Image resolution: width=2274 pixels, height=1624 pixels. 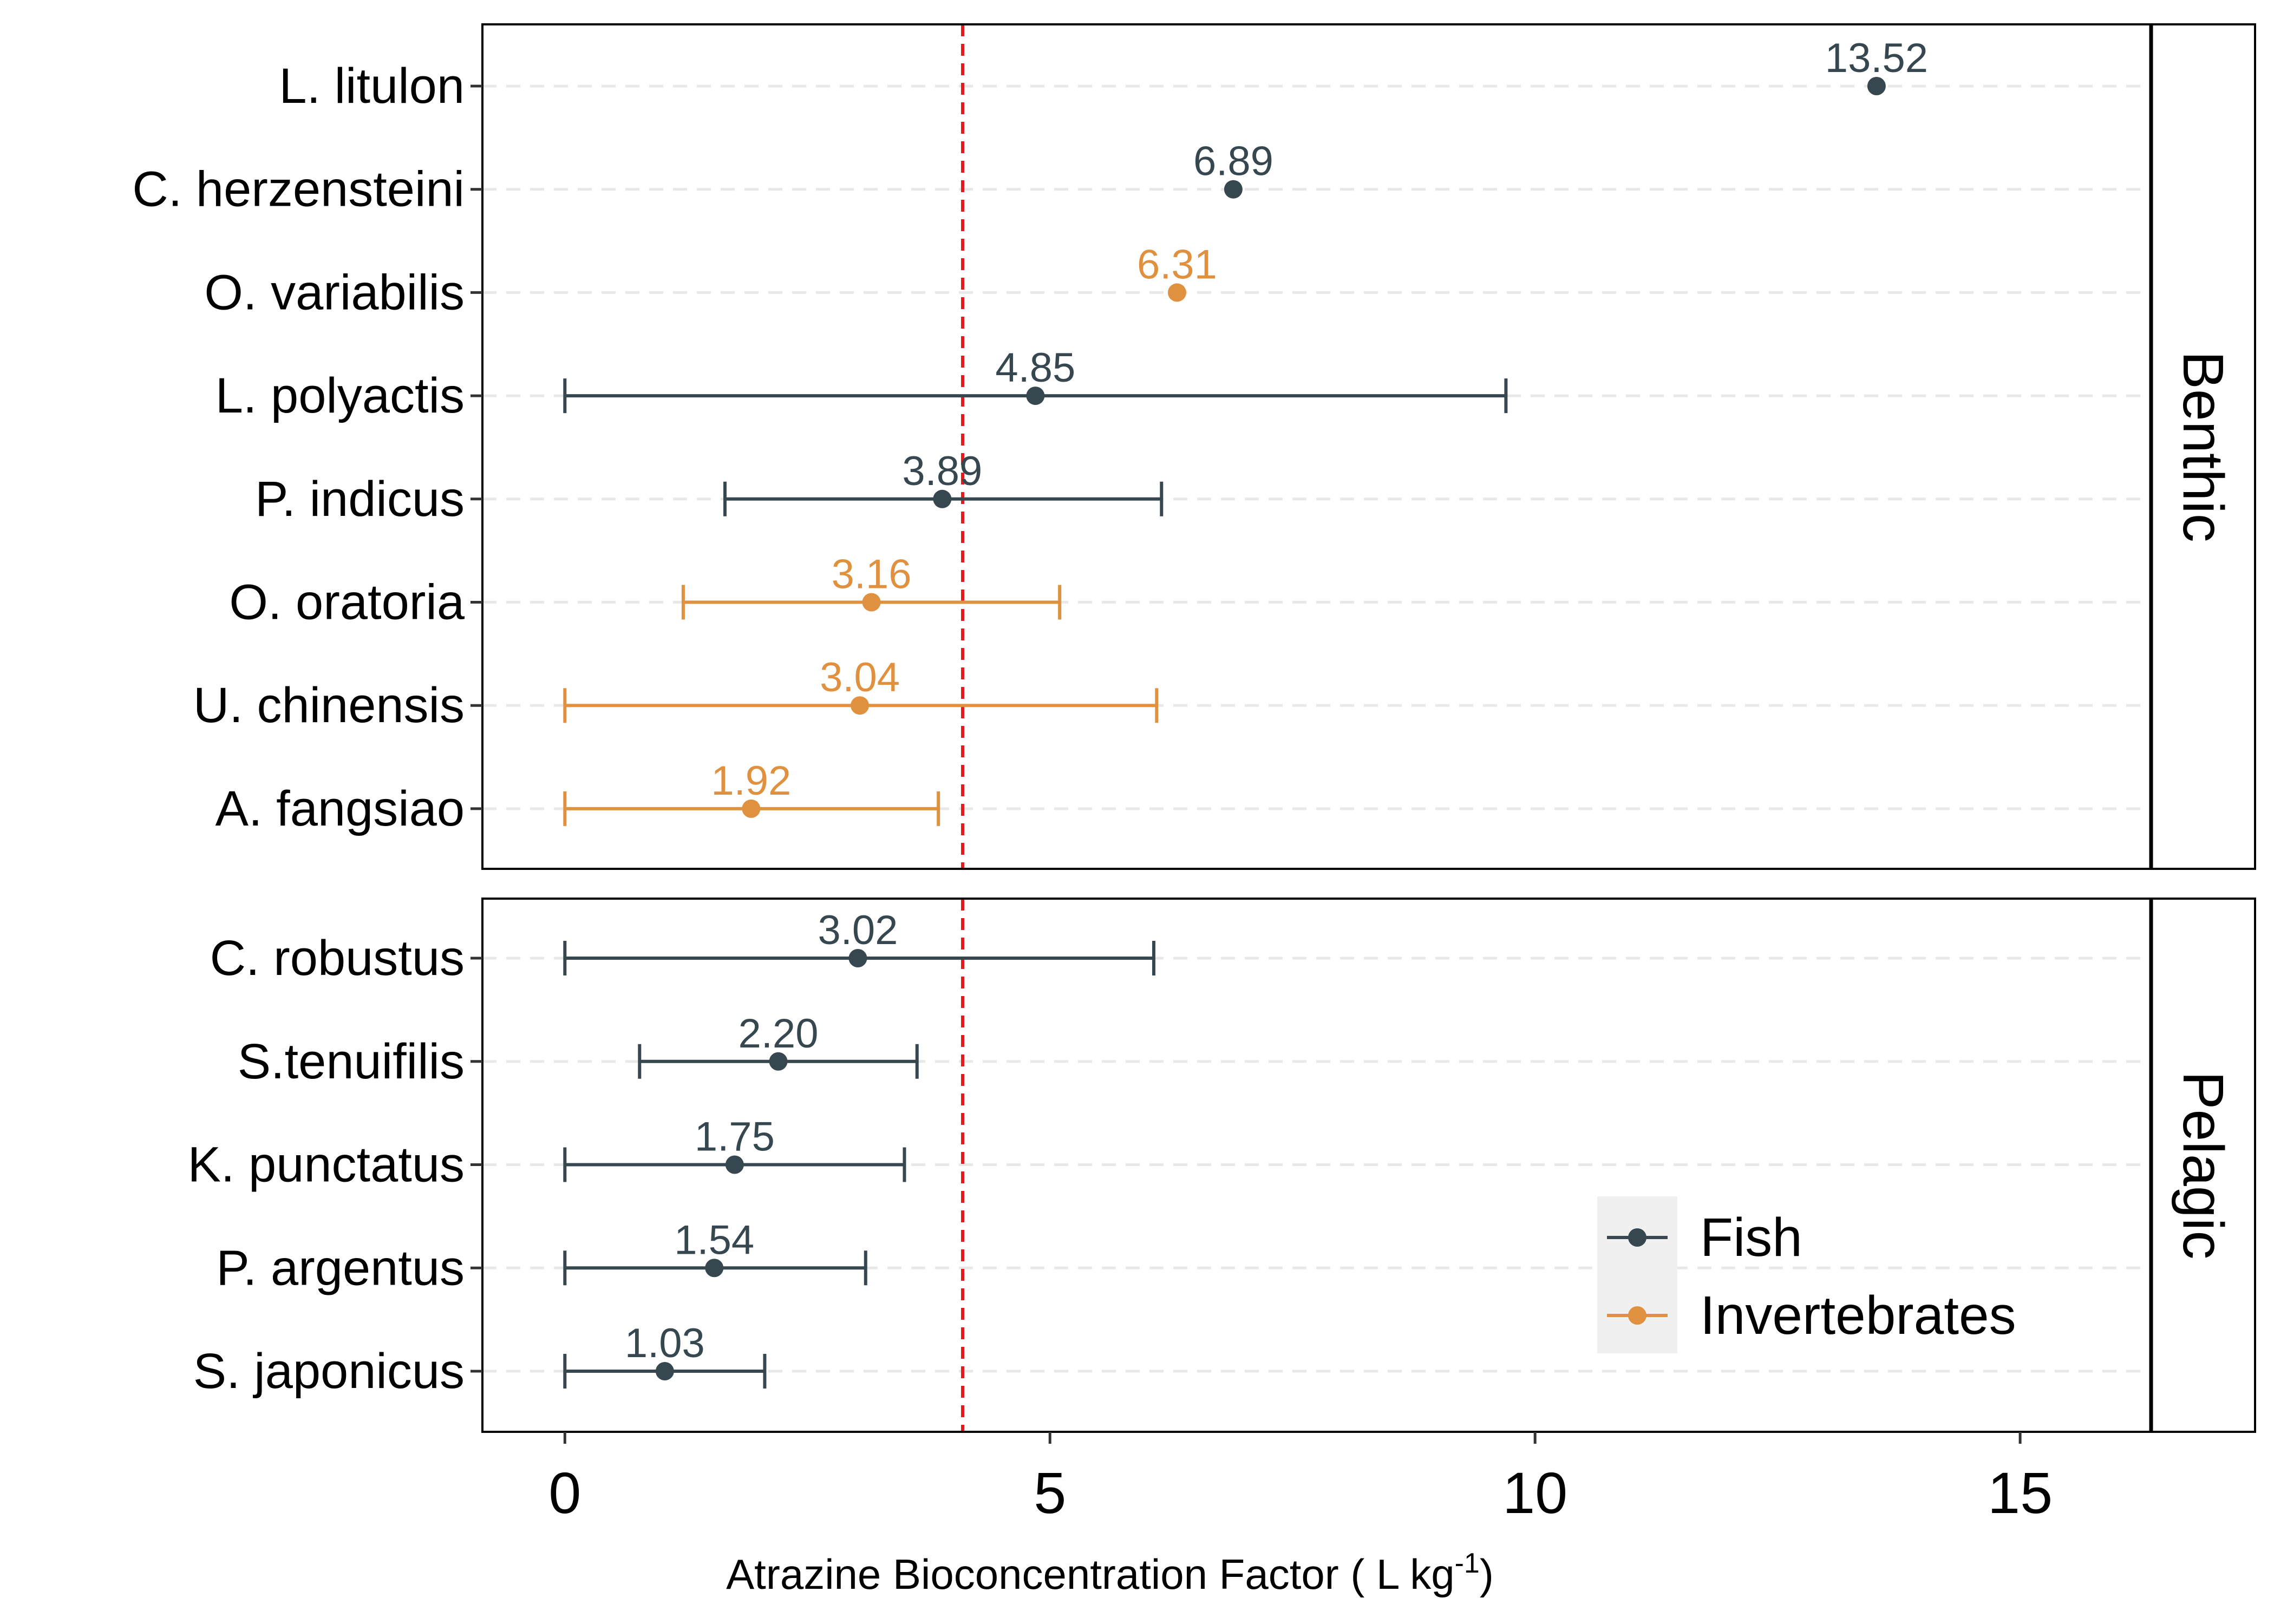 What do you see at coordinates (299, 189) in the screenshot?
I see `y-tick-label: C. herzensteini` at bounding box center [299, 189].